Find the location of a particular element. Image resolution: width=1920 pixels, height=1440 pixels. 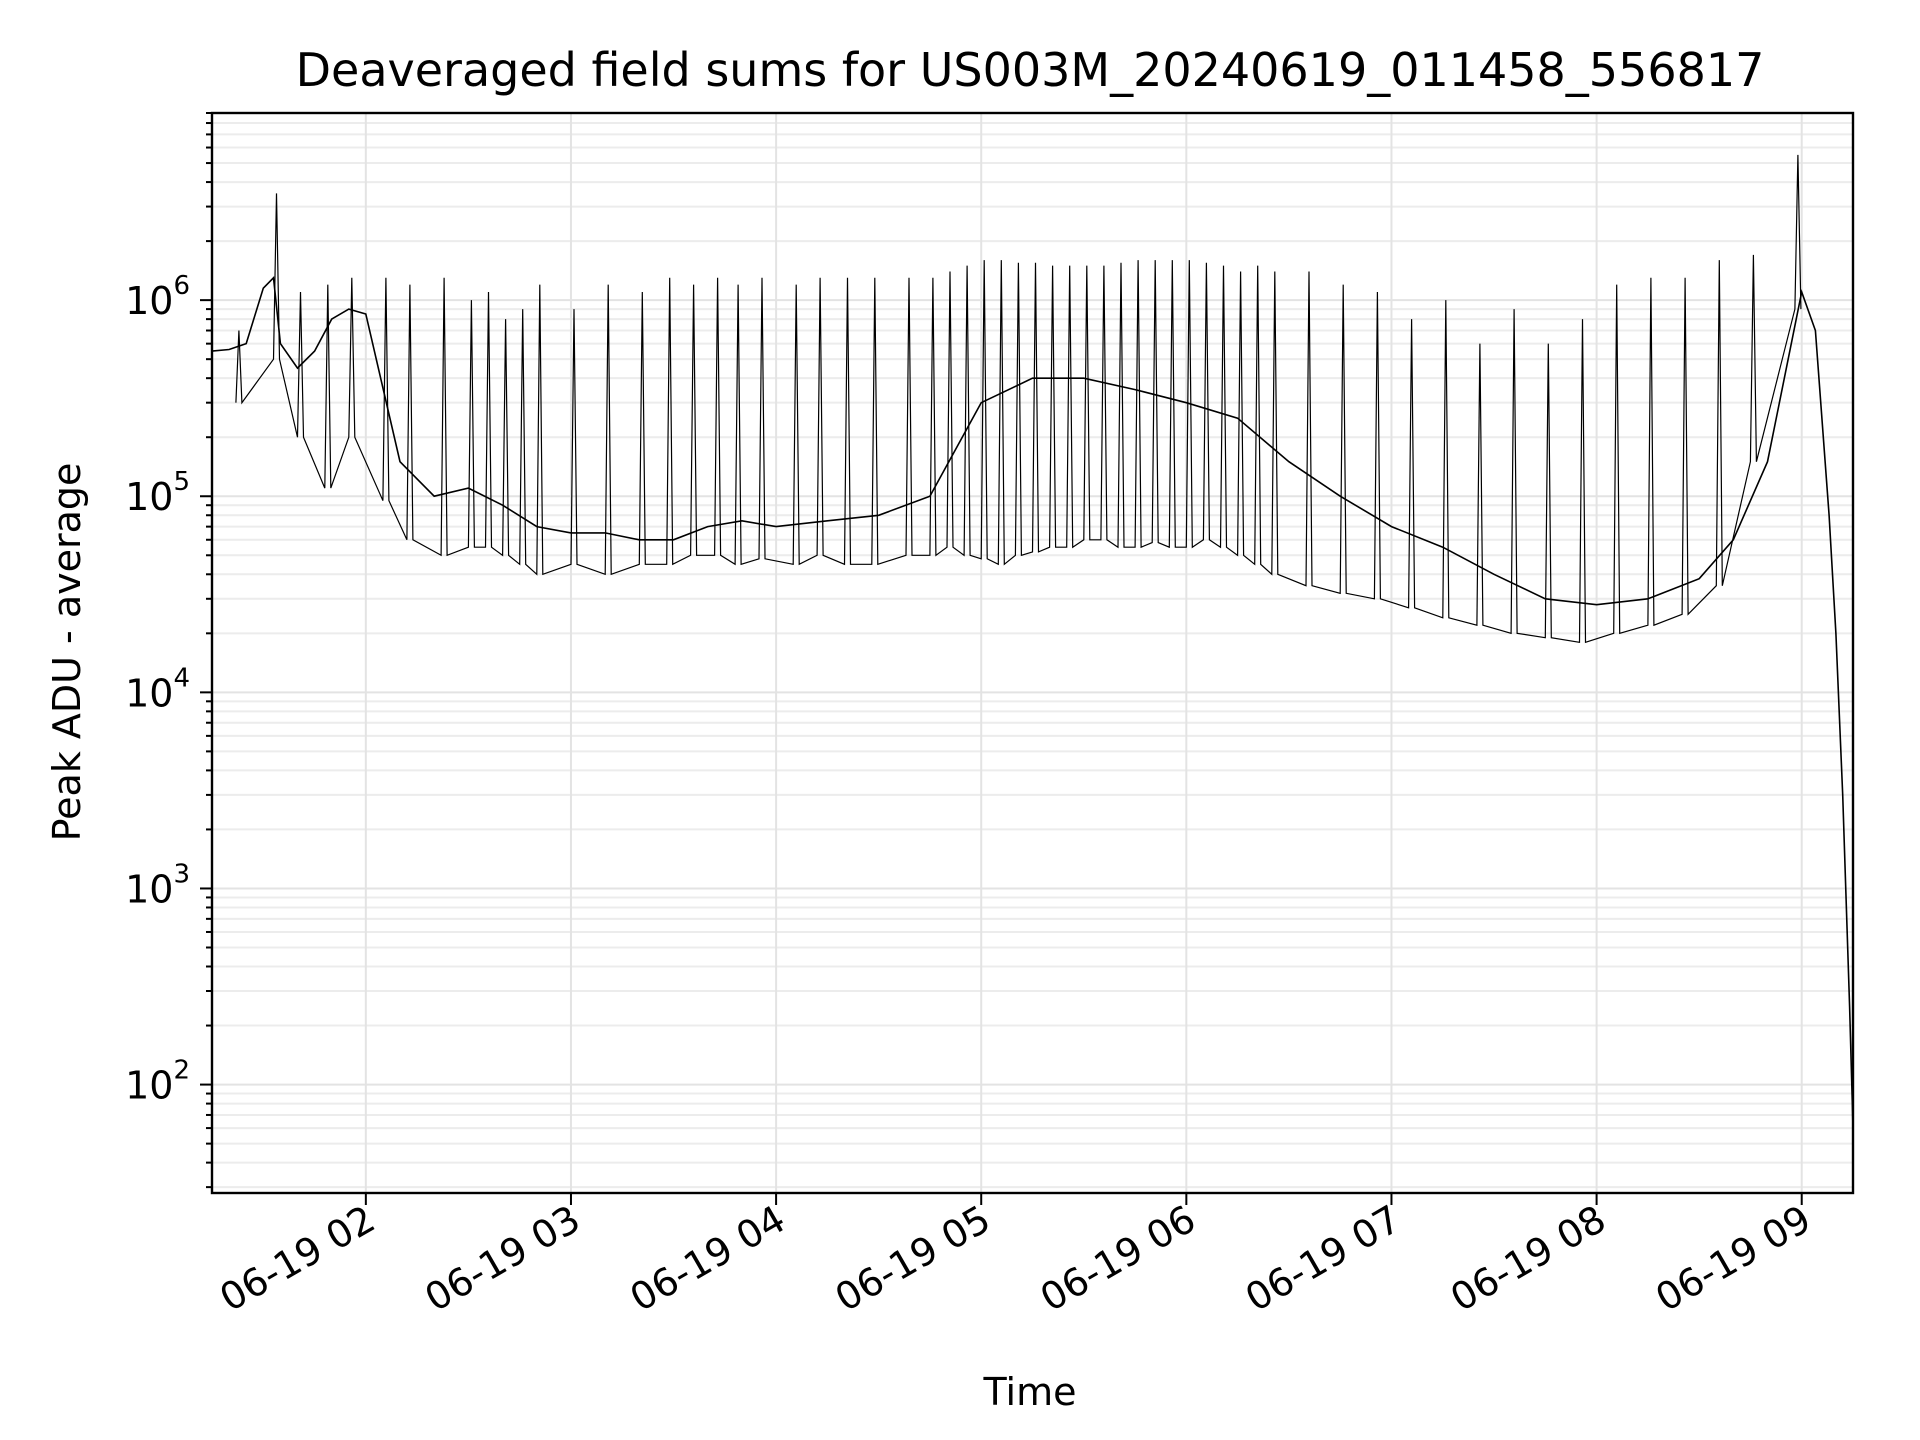

x-axis-label: Time is located at coordinates (1030, 1392).